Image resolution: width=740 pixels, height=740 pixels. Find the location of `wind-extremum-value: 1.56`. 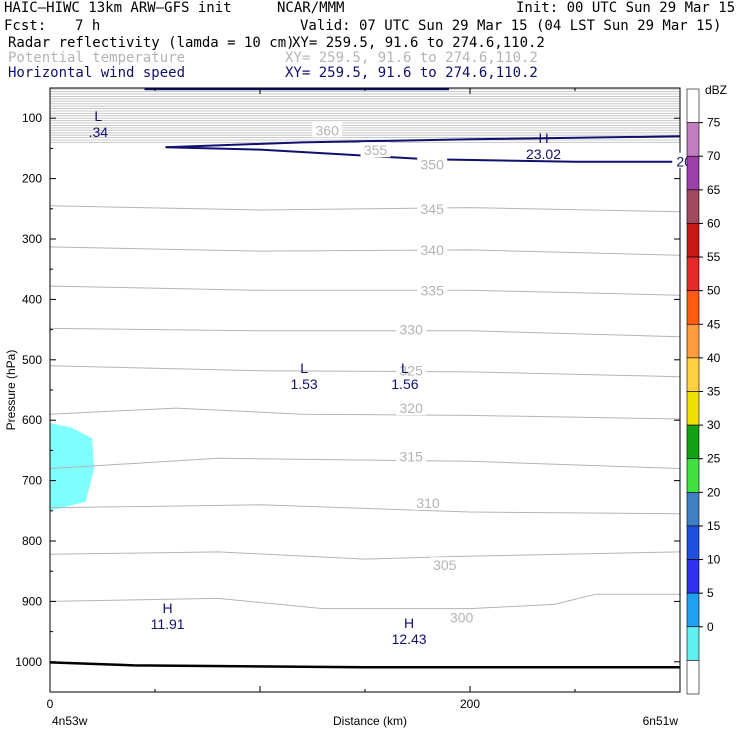

wind-extremum-value: 1.56 is located at coordinates (404, 384).